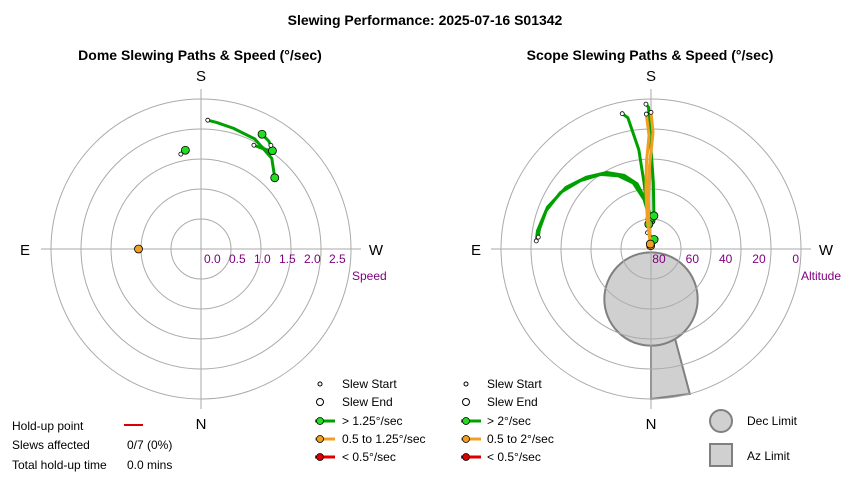 The width and height of the screenshot is (850, 480). I want to click on dome-tick-label: 0.0, so click(212, 259).